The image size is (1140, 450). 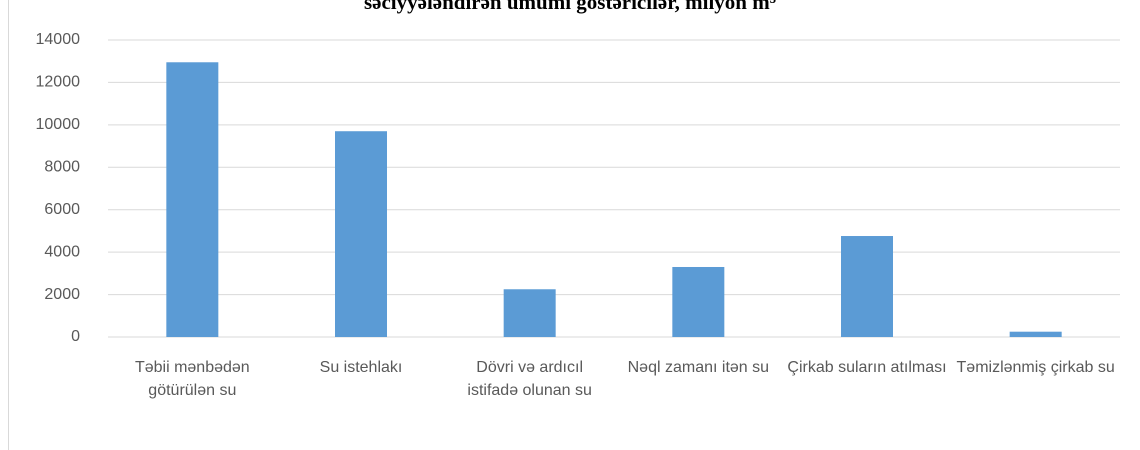 What do you see at coordinates (867, 367) in the screenshot?
I see `x-tick-label: Çirkab suların atılması` at bounding box center [867, 367].